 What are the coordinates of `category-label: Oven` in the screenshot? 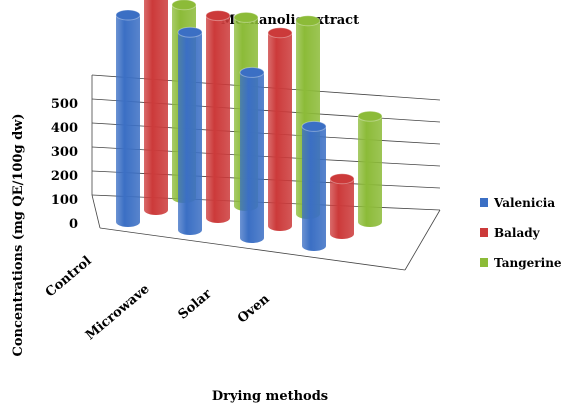 It's located at (254, 308).